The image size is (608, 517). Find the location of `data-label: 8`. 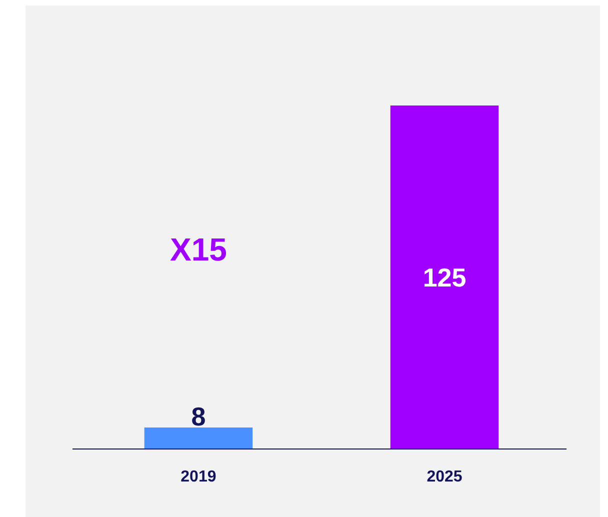

data-label: 8 is located at coordinates (198, 416).